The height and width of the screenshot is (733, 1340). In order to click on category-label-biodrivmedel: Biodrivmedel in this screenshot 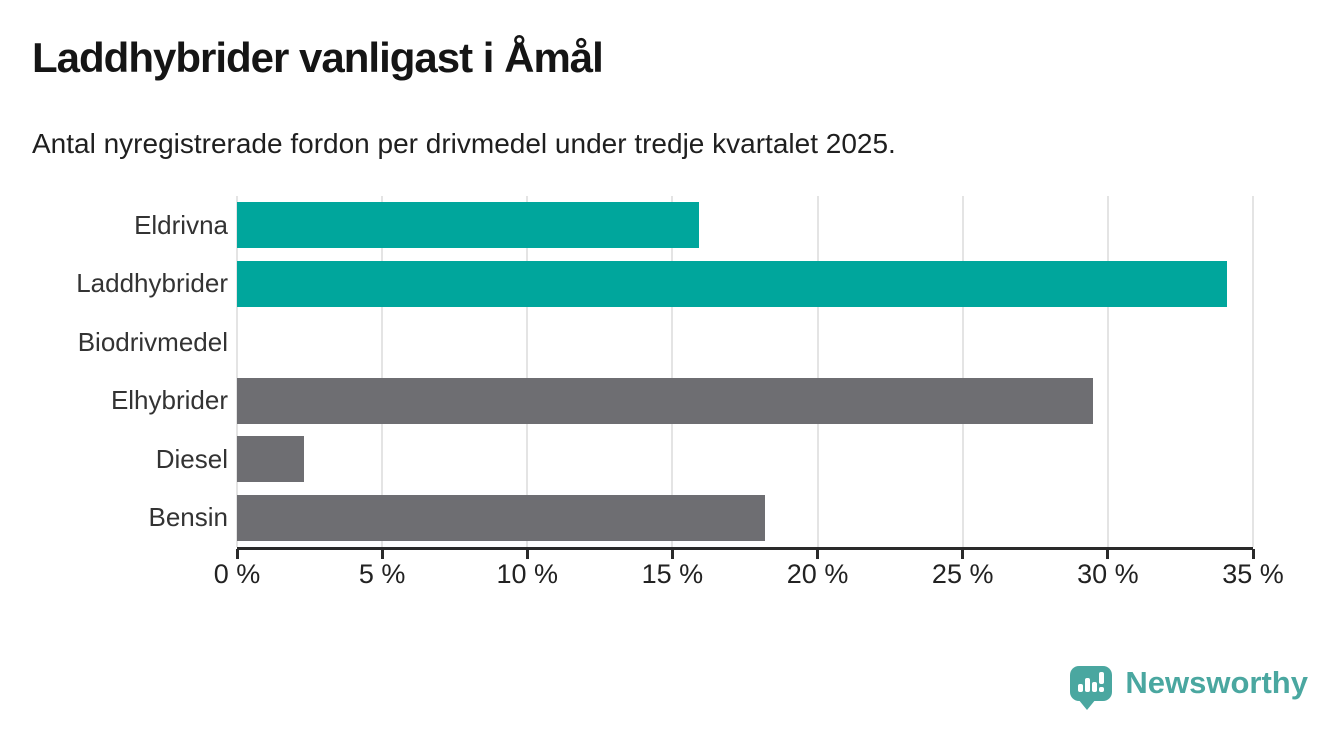, I will do `click(152, 341)`.